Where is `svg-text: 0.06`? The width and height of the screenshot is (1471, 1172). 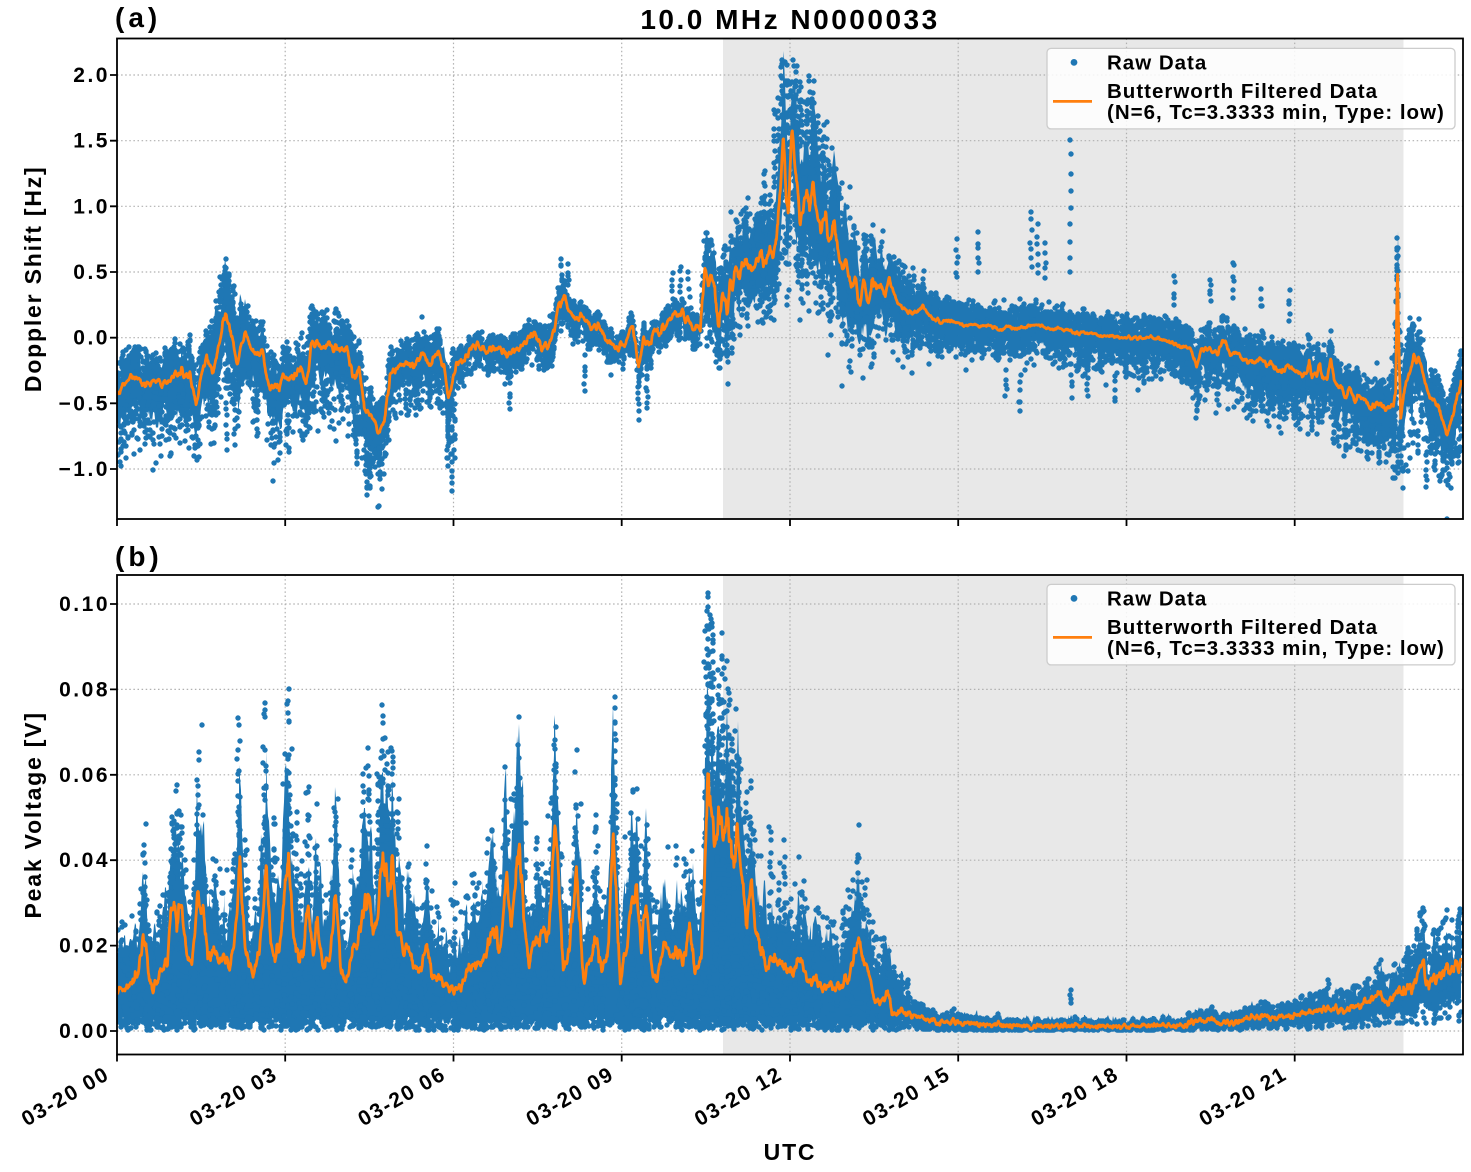
svg-text: 0.06 is located at coordinates (84, 775).